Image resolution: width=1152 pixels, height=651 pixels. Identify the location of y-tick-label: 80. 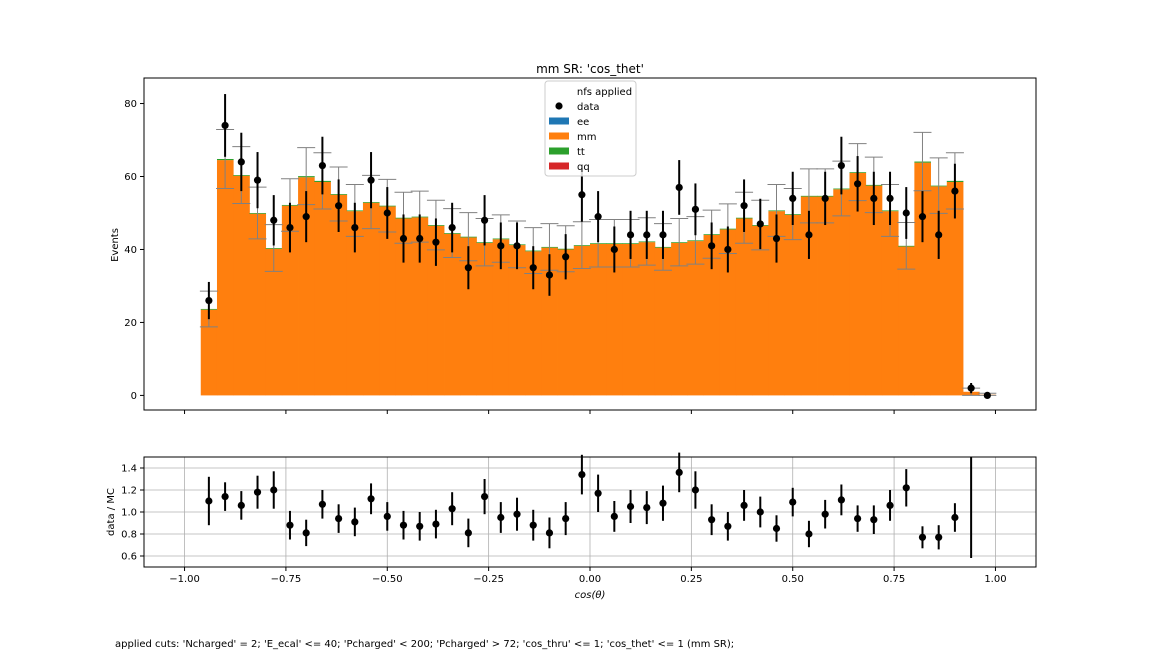
(130, 104).